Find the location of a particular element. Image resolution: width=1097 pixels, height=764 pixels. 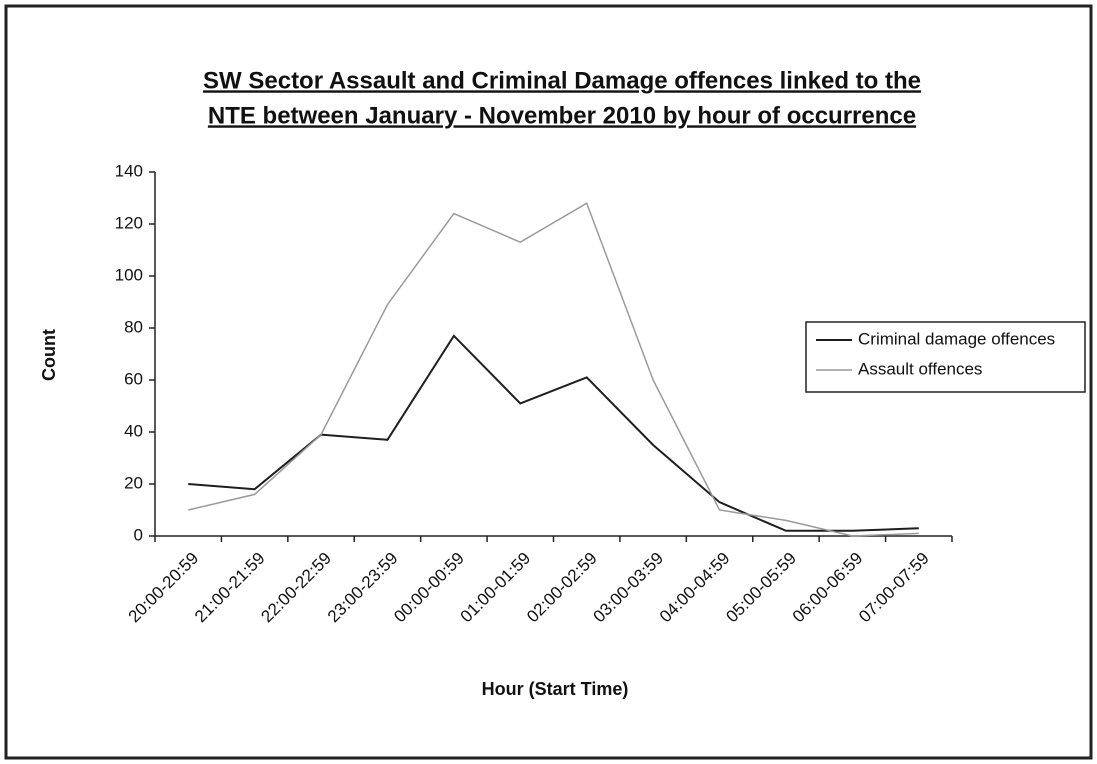

legend-label: Criminal damage offences is located at coordinates (956, 338).